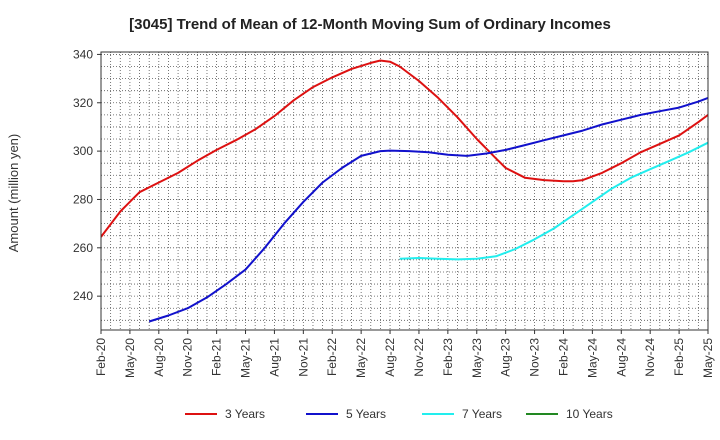 Image resolution: width=720 pixels, height=440 pixels. What do you see at coordinates (592, 358) in the screenshot?
I see `x-tick-label: May-24` at bounding box center [592, 358].